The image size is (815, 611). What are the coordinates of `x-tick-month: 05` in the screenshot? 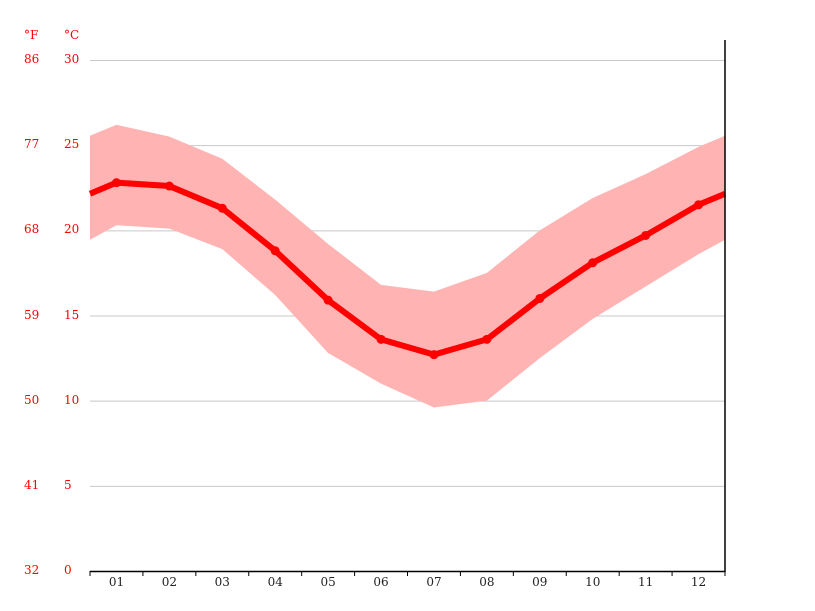 It's located at (328, 582).